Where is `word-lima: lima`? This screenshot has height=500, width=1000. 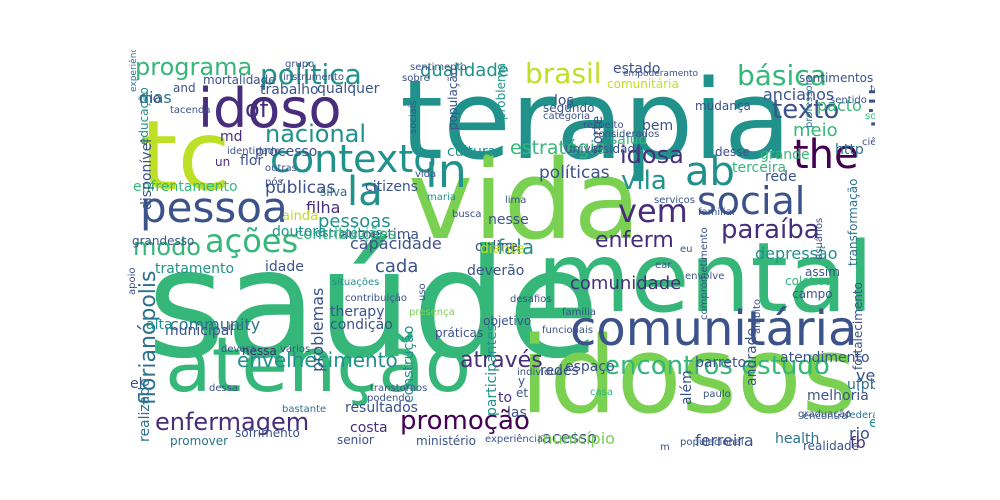 word-lima: lima is located at coordinates (516, 200).